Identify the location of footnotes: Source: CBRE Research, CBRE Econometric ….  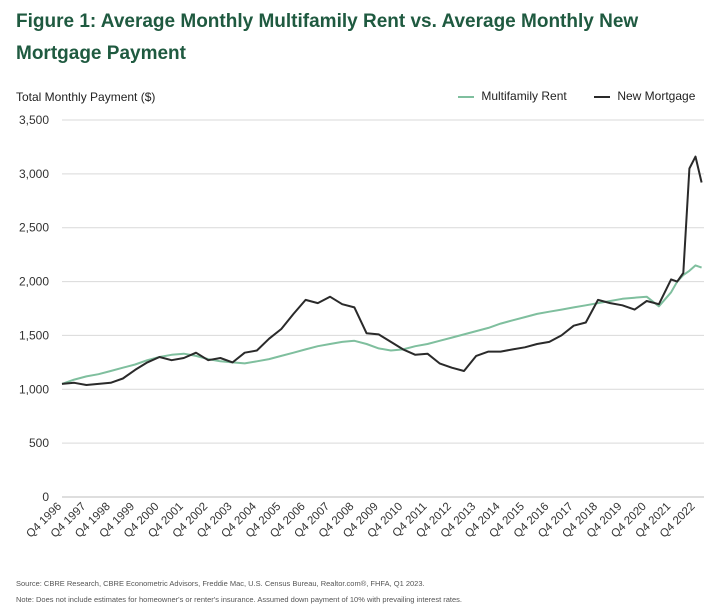
(364, 592).